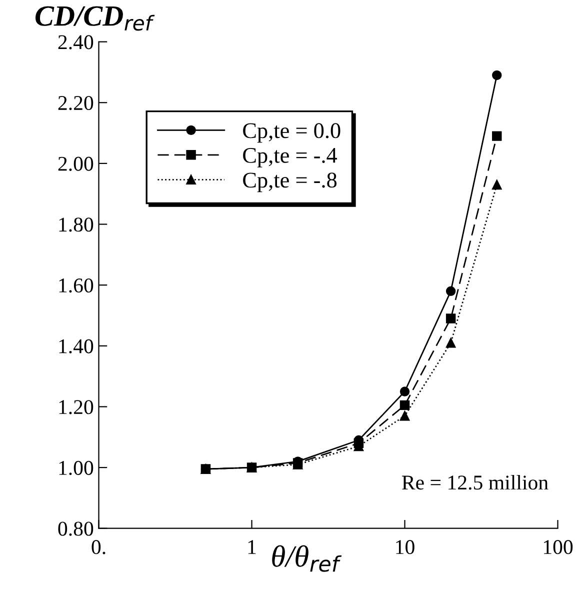  What do you see at coordinates (76, 529) in the screenshot?
I see `y-tick-label: 0.80` at bounding box center [76, 529].